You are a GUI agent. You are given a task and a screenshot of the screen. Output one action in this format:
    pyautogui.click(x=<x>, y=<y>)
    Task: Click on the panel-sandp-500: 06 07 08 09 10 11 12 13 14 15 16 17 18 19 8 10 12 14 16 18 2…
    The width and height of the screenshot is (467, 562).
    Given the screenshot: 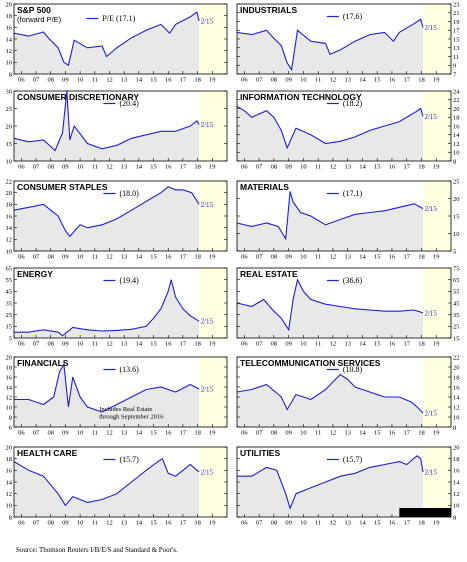 What is the action you would take?
    pyautogui.click(x=117, y=42)
    